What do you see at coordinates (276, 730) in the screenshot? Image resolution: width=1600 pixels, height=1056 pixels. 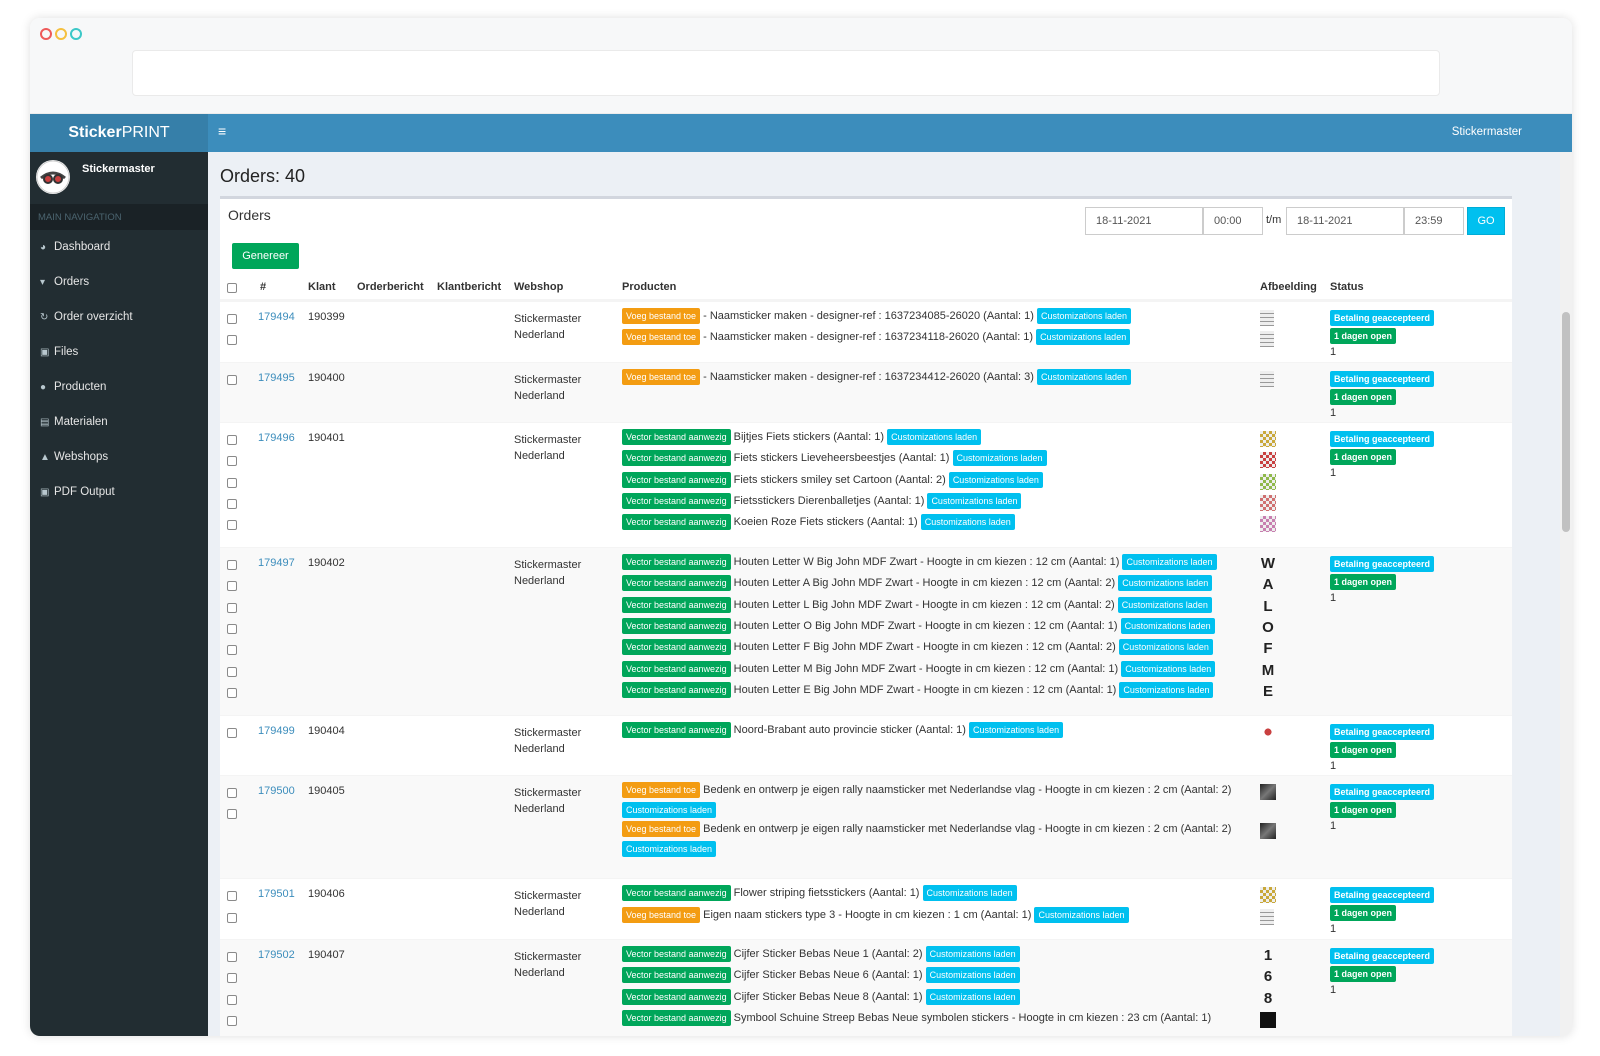 I see `order-link: 179499` at bounding box center [276, 730].